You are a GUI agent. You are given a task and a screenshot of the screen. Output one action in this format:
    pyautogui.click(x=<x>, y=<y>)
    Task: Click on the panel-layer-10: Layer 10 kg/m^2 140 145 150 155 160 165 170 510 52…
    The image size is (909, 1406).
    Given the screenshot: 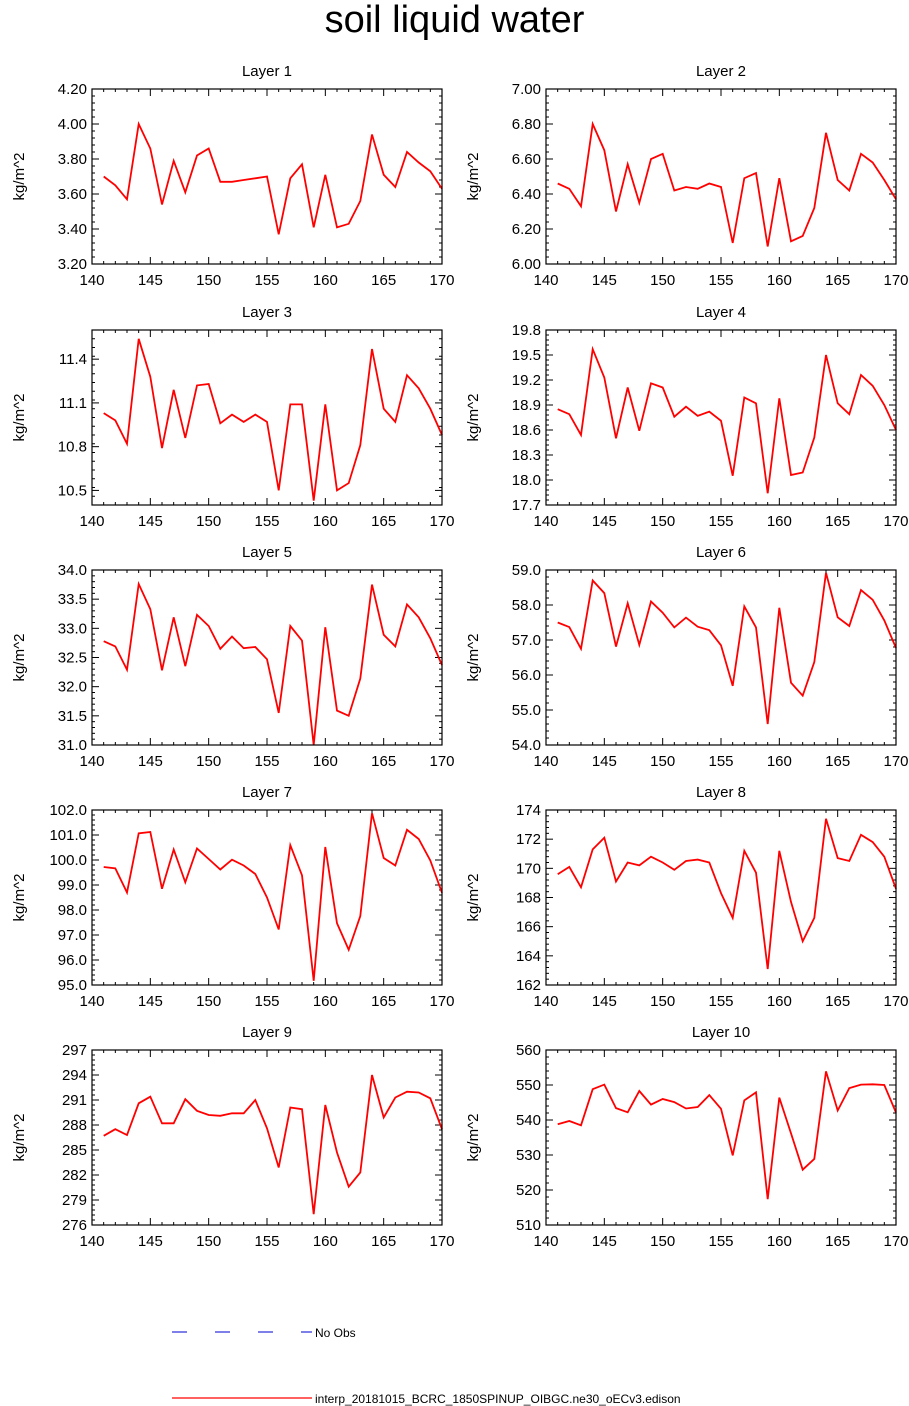 What is the action you would take?
    pyautogui.click(x=687, y=1137)
    